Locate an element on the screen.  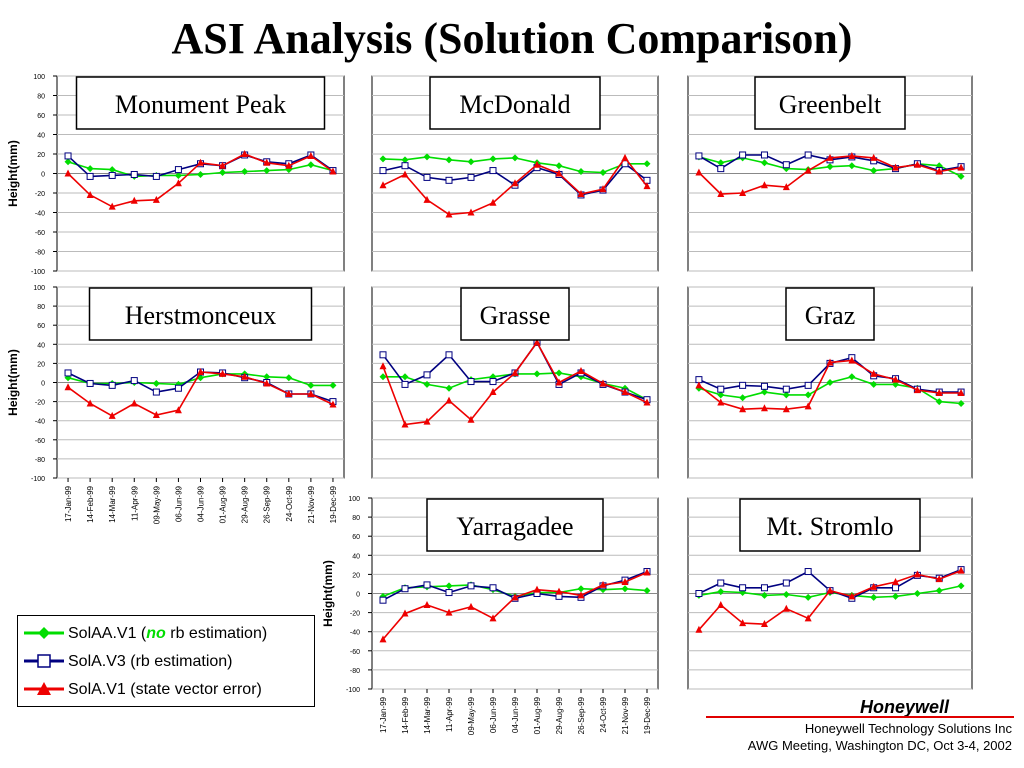
chart-title: Monument Peak is located at coordinates (200, 104).